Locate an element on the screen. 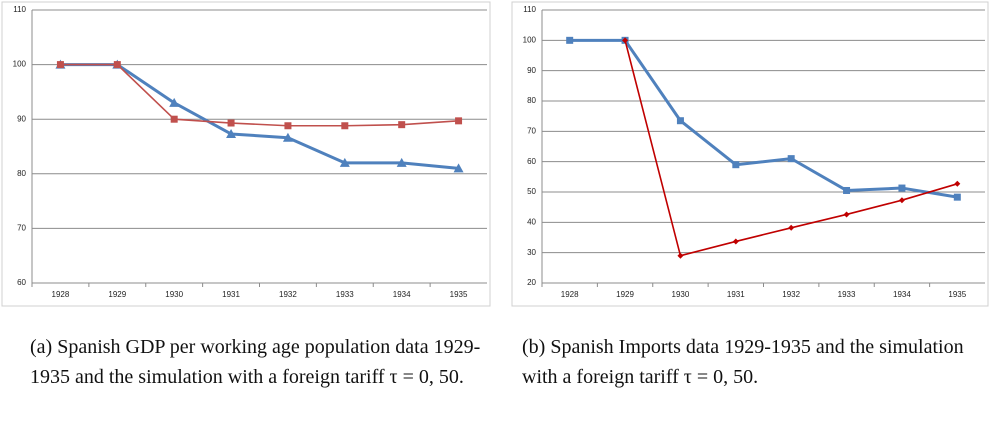  y-tick-label: 40 is located at coordinates (531, 221).